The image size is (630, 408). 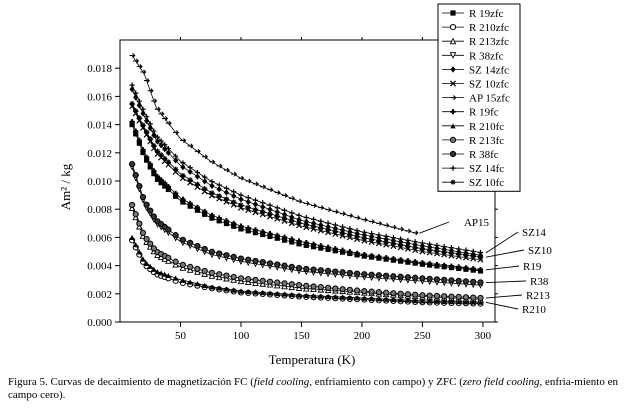 I want to click on legend-entry: R 38fc, so click(x=470, y=155).